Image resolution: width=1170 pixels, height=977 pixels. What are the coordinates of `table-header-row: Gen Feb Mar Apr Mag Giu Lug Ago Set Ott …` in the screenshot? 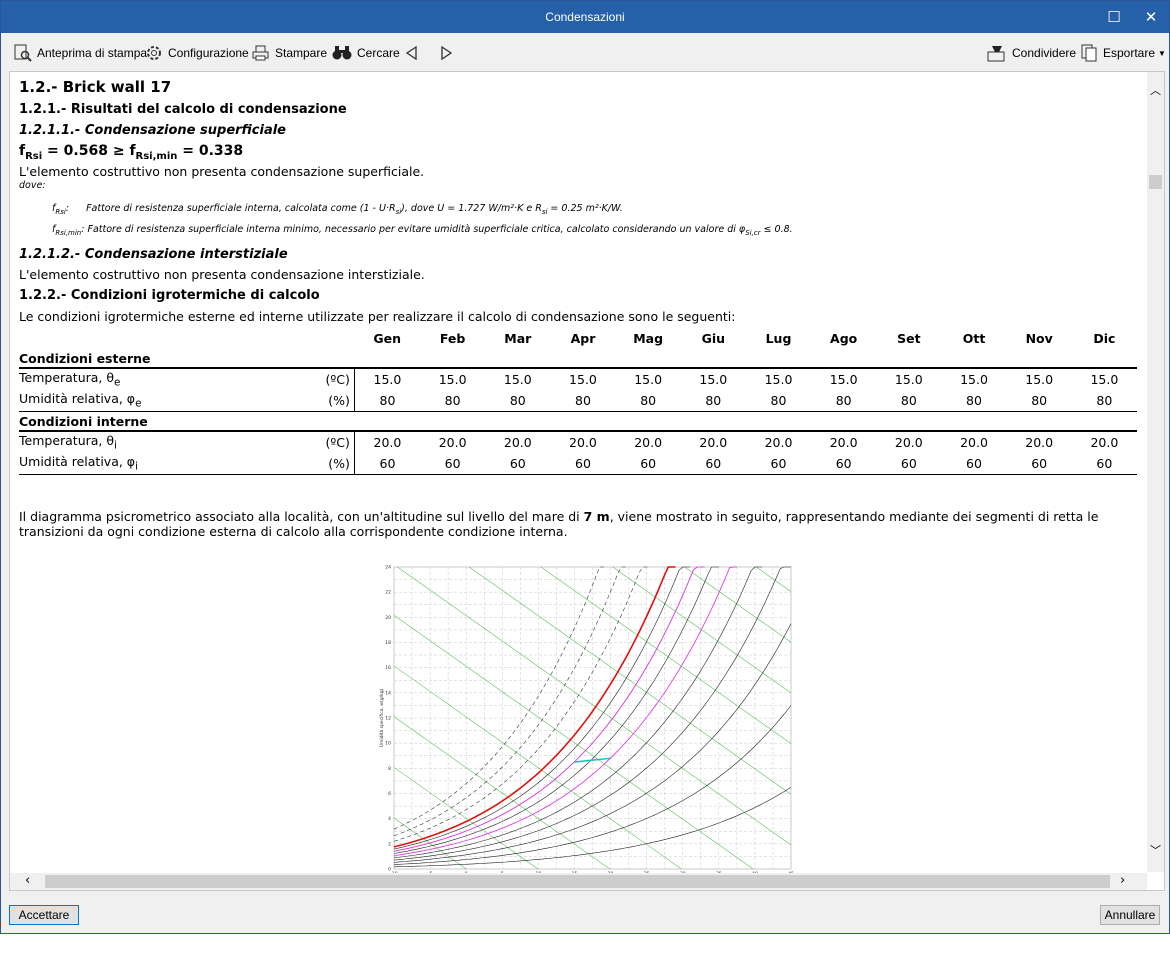 It's located at (578, 338).